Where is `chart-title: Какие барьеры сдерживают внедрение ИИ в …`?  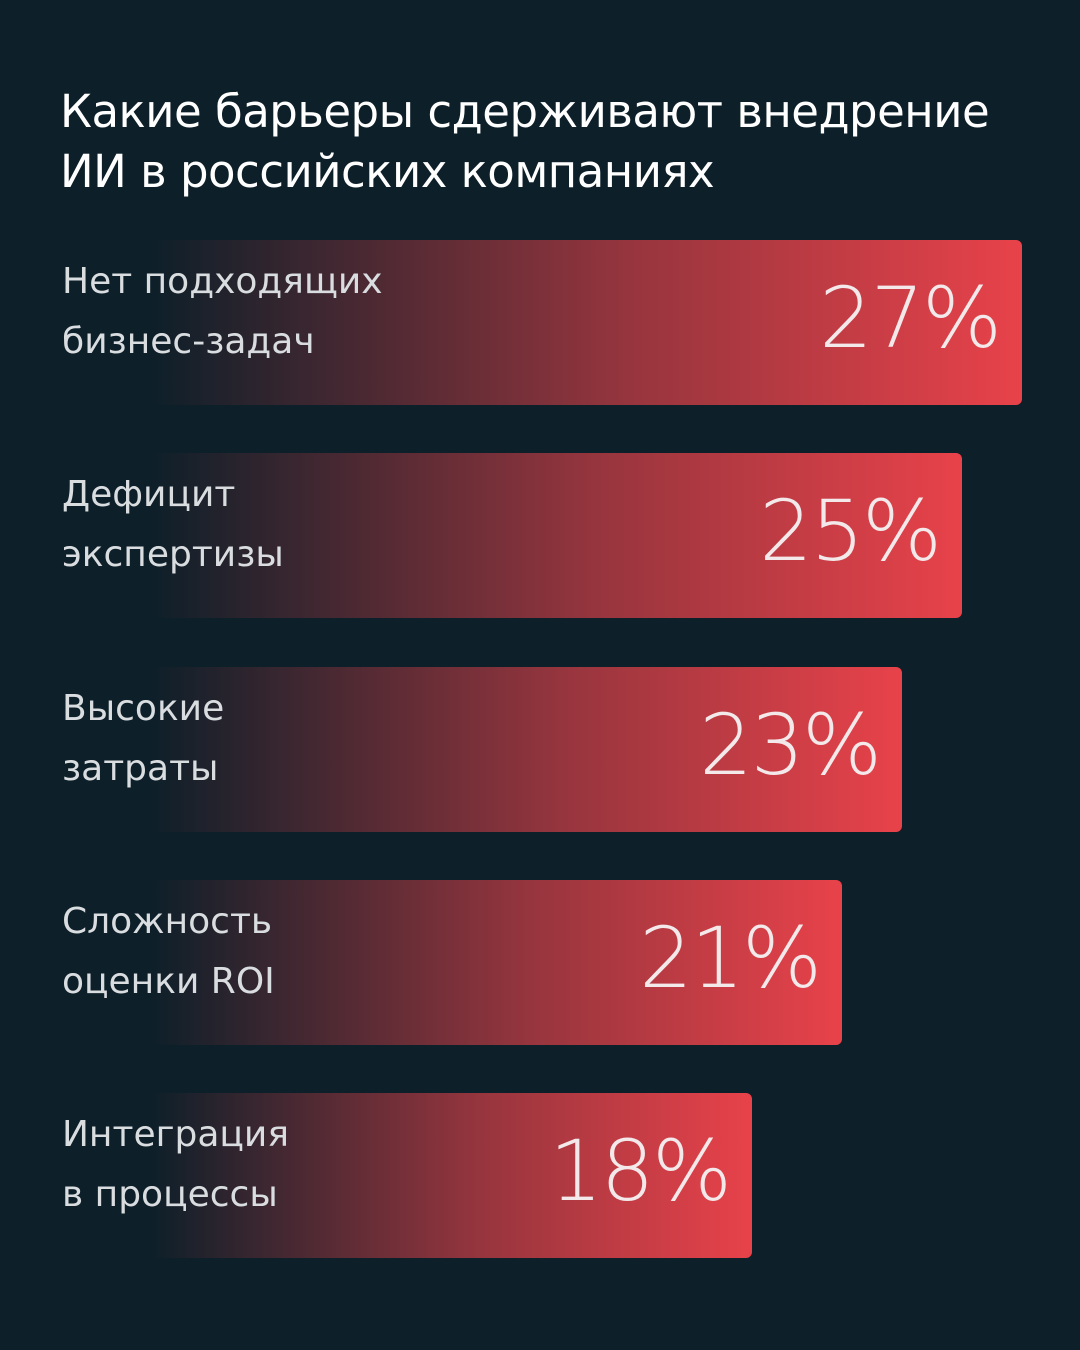 chart-title: Какие барьеры сдерживают внедрение ИИ в … is located at coordinates (525, 141).